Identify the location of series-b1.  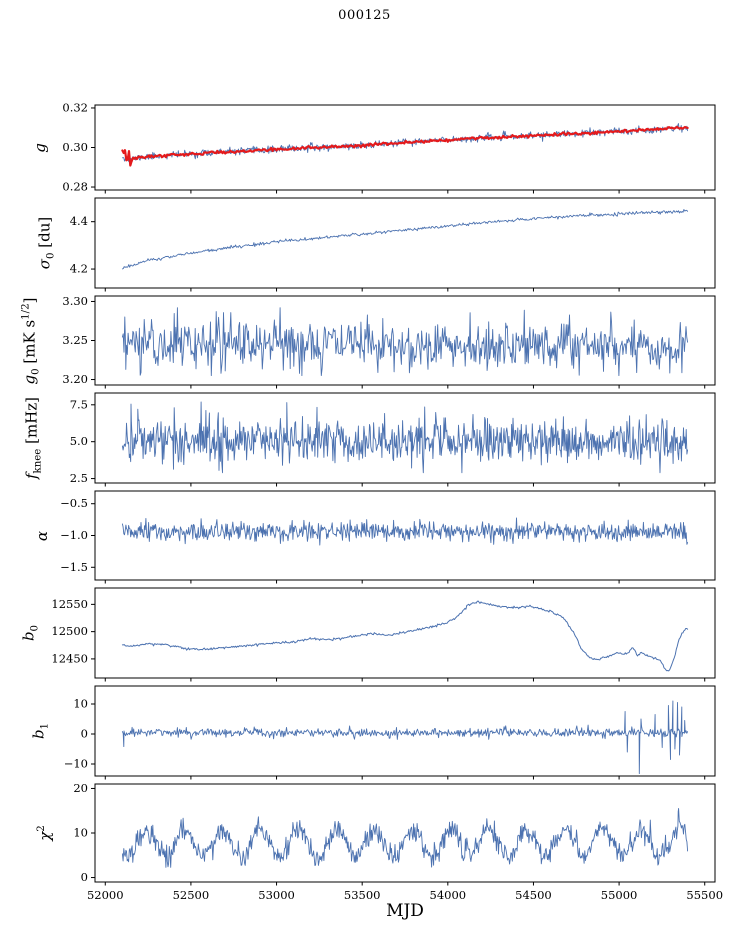
(405, 737).